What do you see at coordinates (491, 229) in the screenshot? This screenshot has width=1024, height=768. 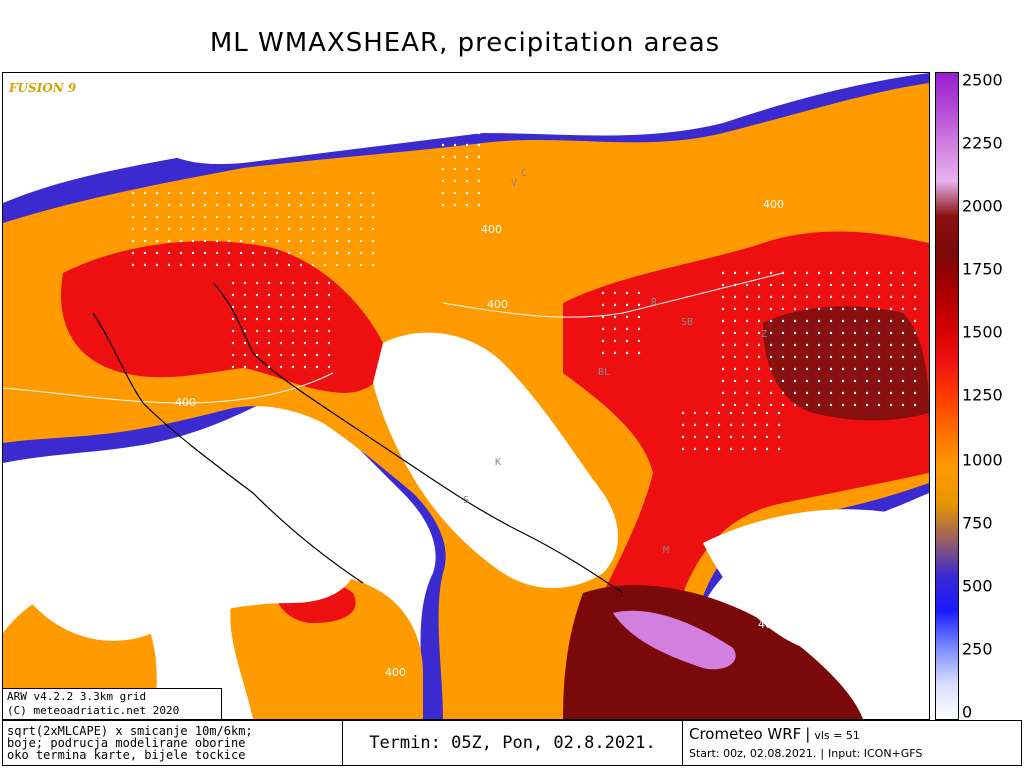 I see `contour-label: 400` at bounding box center [491, 229].